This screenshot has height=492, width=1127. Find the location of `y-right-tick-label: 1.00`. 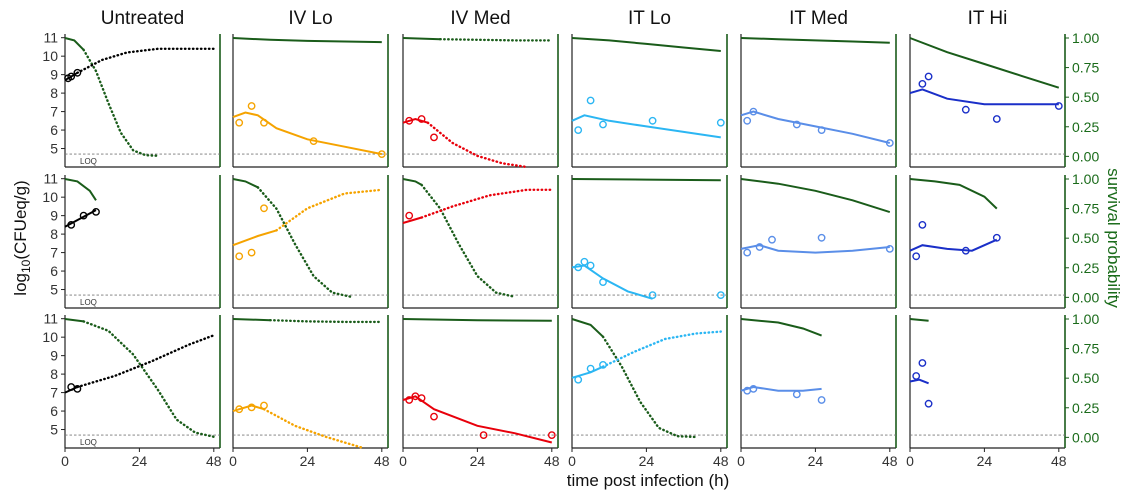

y-right-tick-label: 1.00 is located at coordinates (1085, 179).